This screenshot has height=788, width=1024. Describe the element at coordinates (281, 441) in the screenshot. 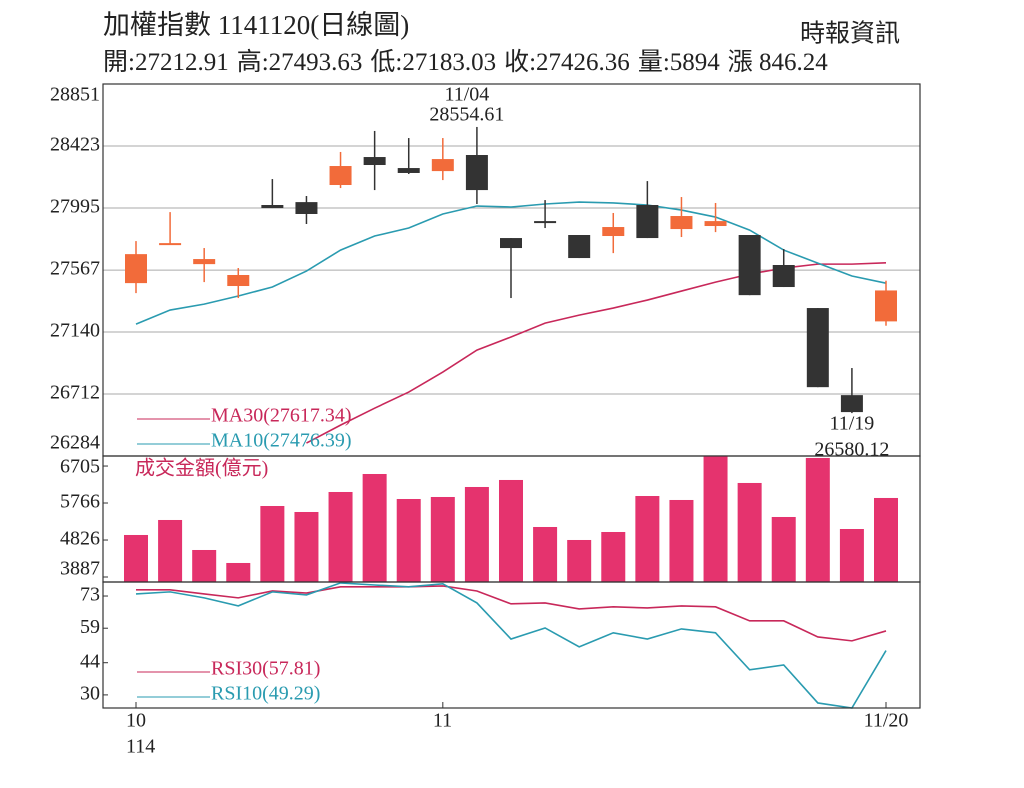

I see `legend-label: MA10(27476.39)` at that location.